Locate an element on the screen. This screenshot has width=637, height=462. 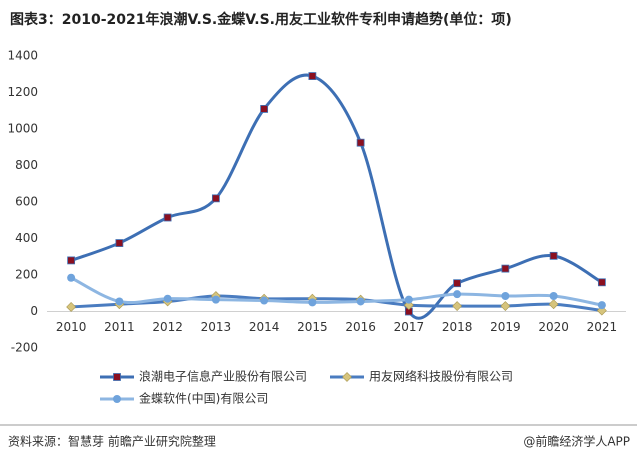
y-tick-label: 200 is located at coordinates (26, 275).